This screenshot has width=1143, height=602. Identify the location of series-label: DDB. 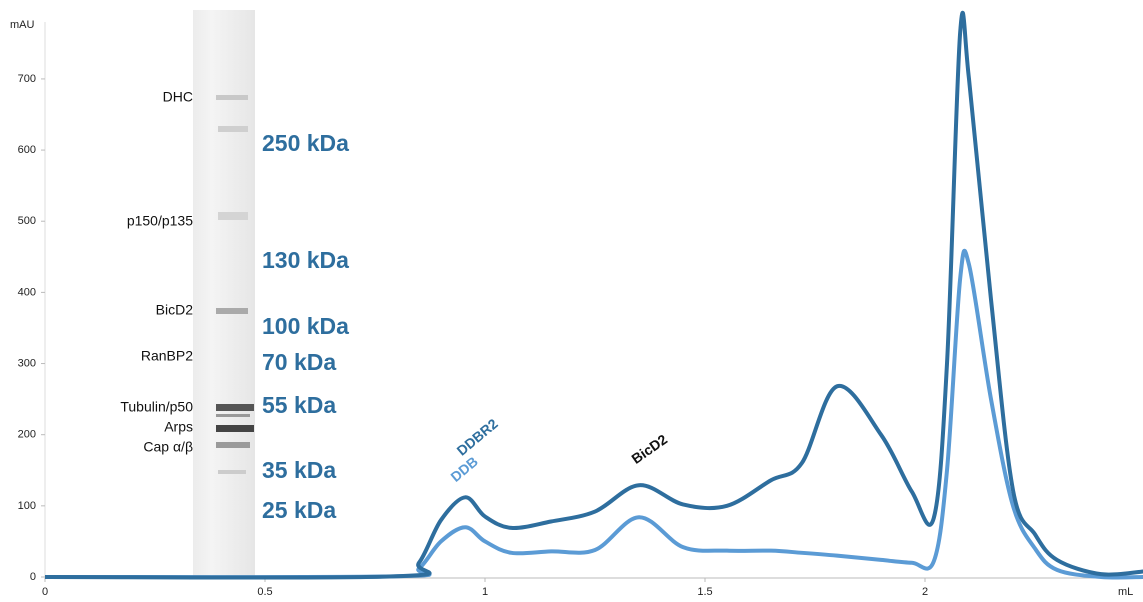
(464, 469).